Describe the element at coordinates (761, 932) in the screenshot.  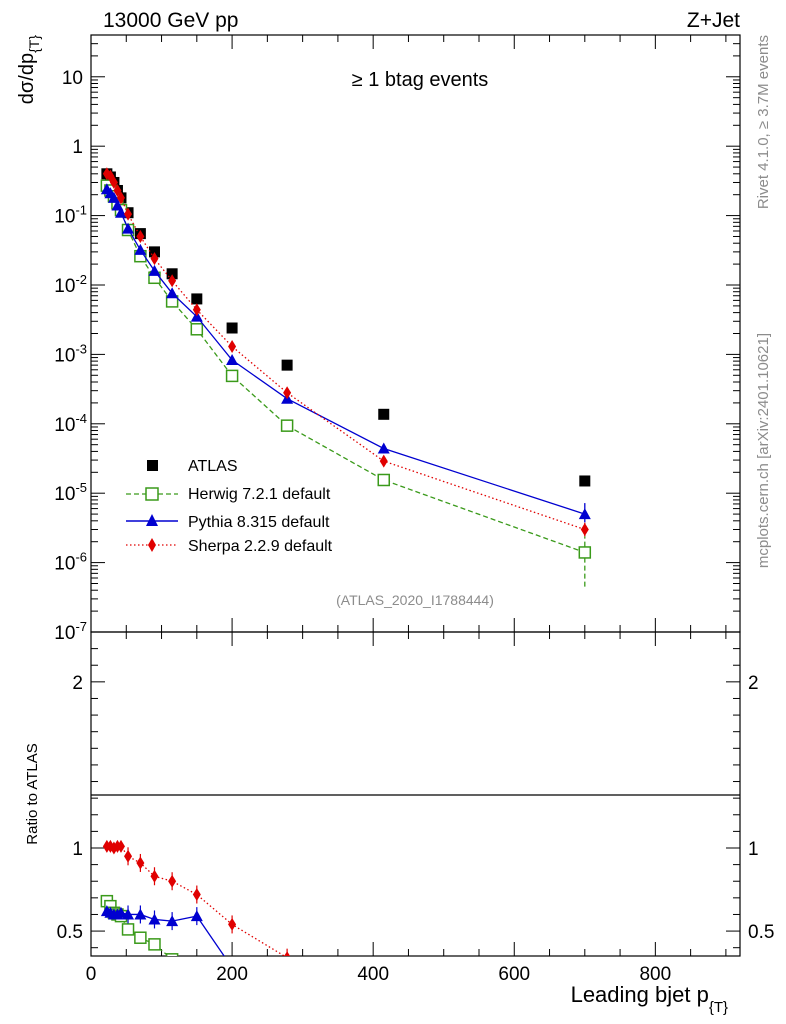
I see `ratio-y-tick-label-right: 0.5` at that location.